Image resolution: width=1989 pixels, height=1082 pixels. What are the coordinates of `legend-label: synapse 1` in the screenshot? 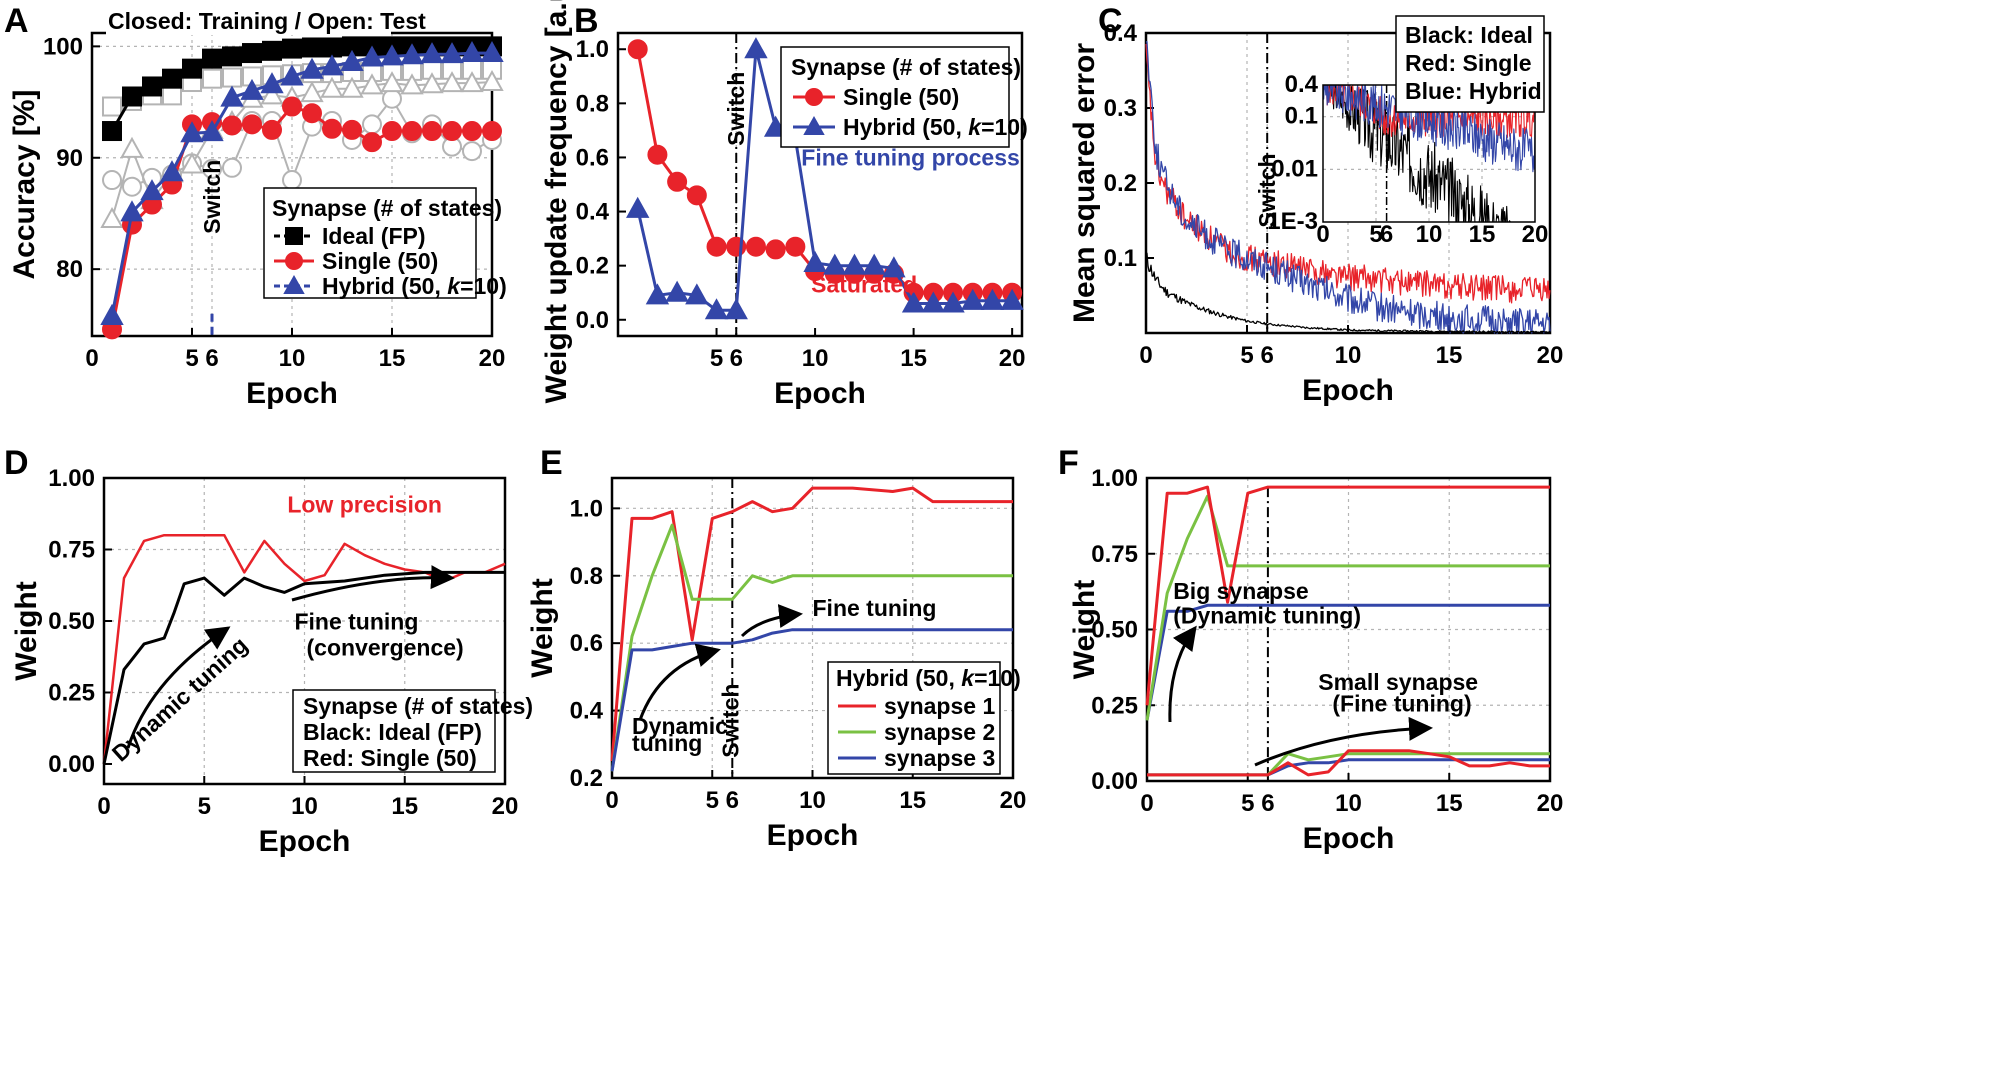 It's located at (939, 706).